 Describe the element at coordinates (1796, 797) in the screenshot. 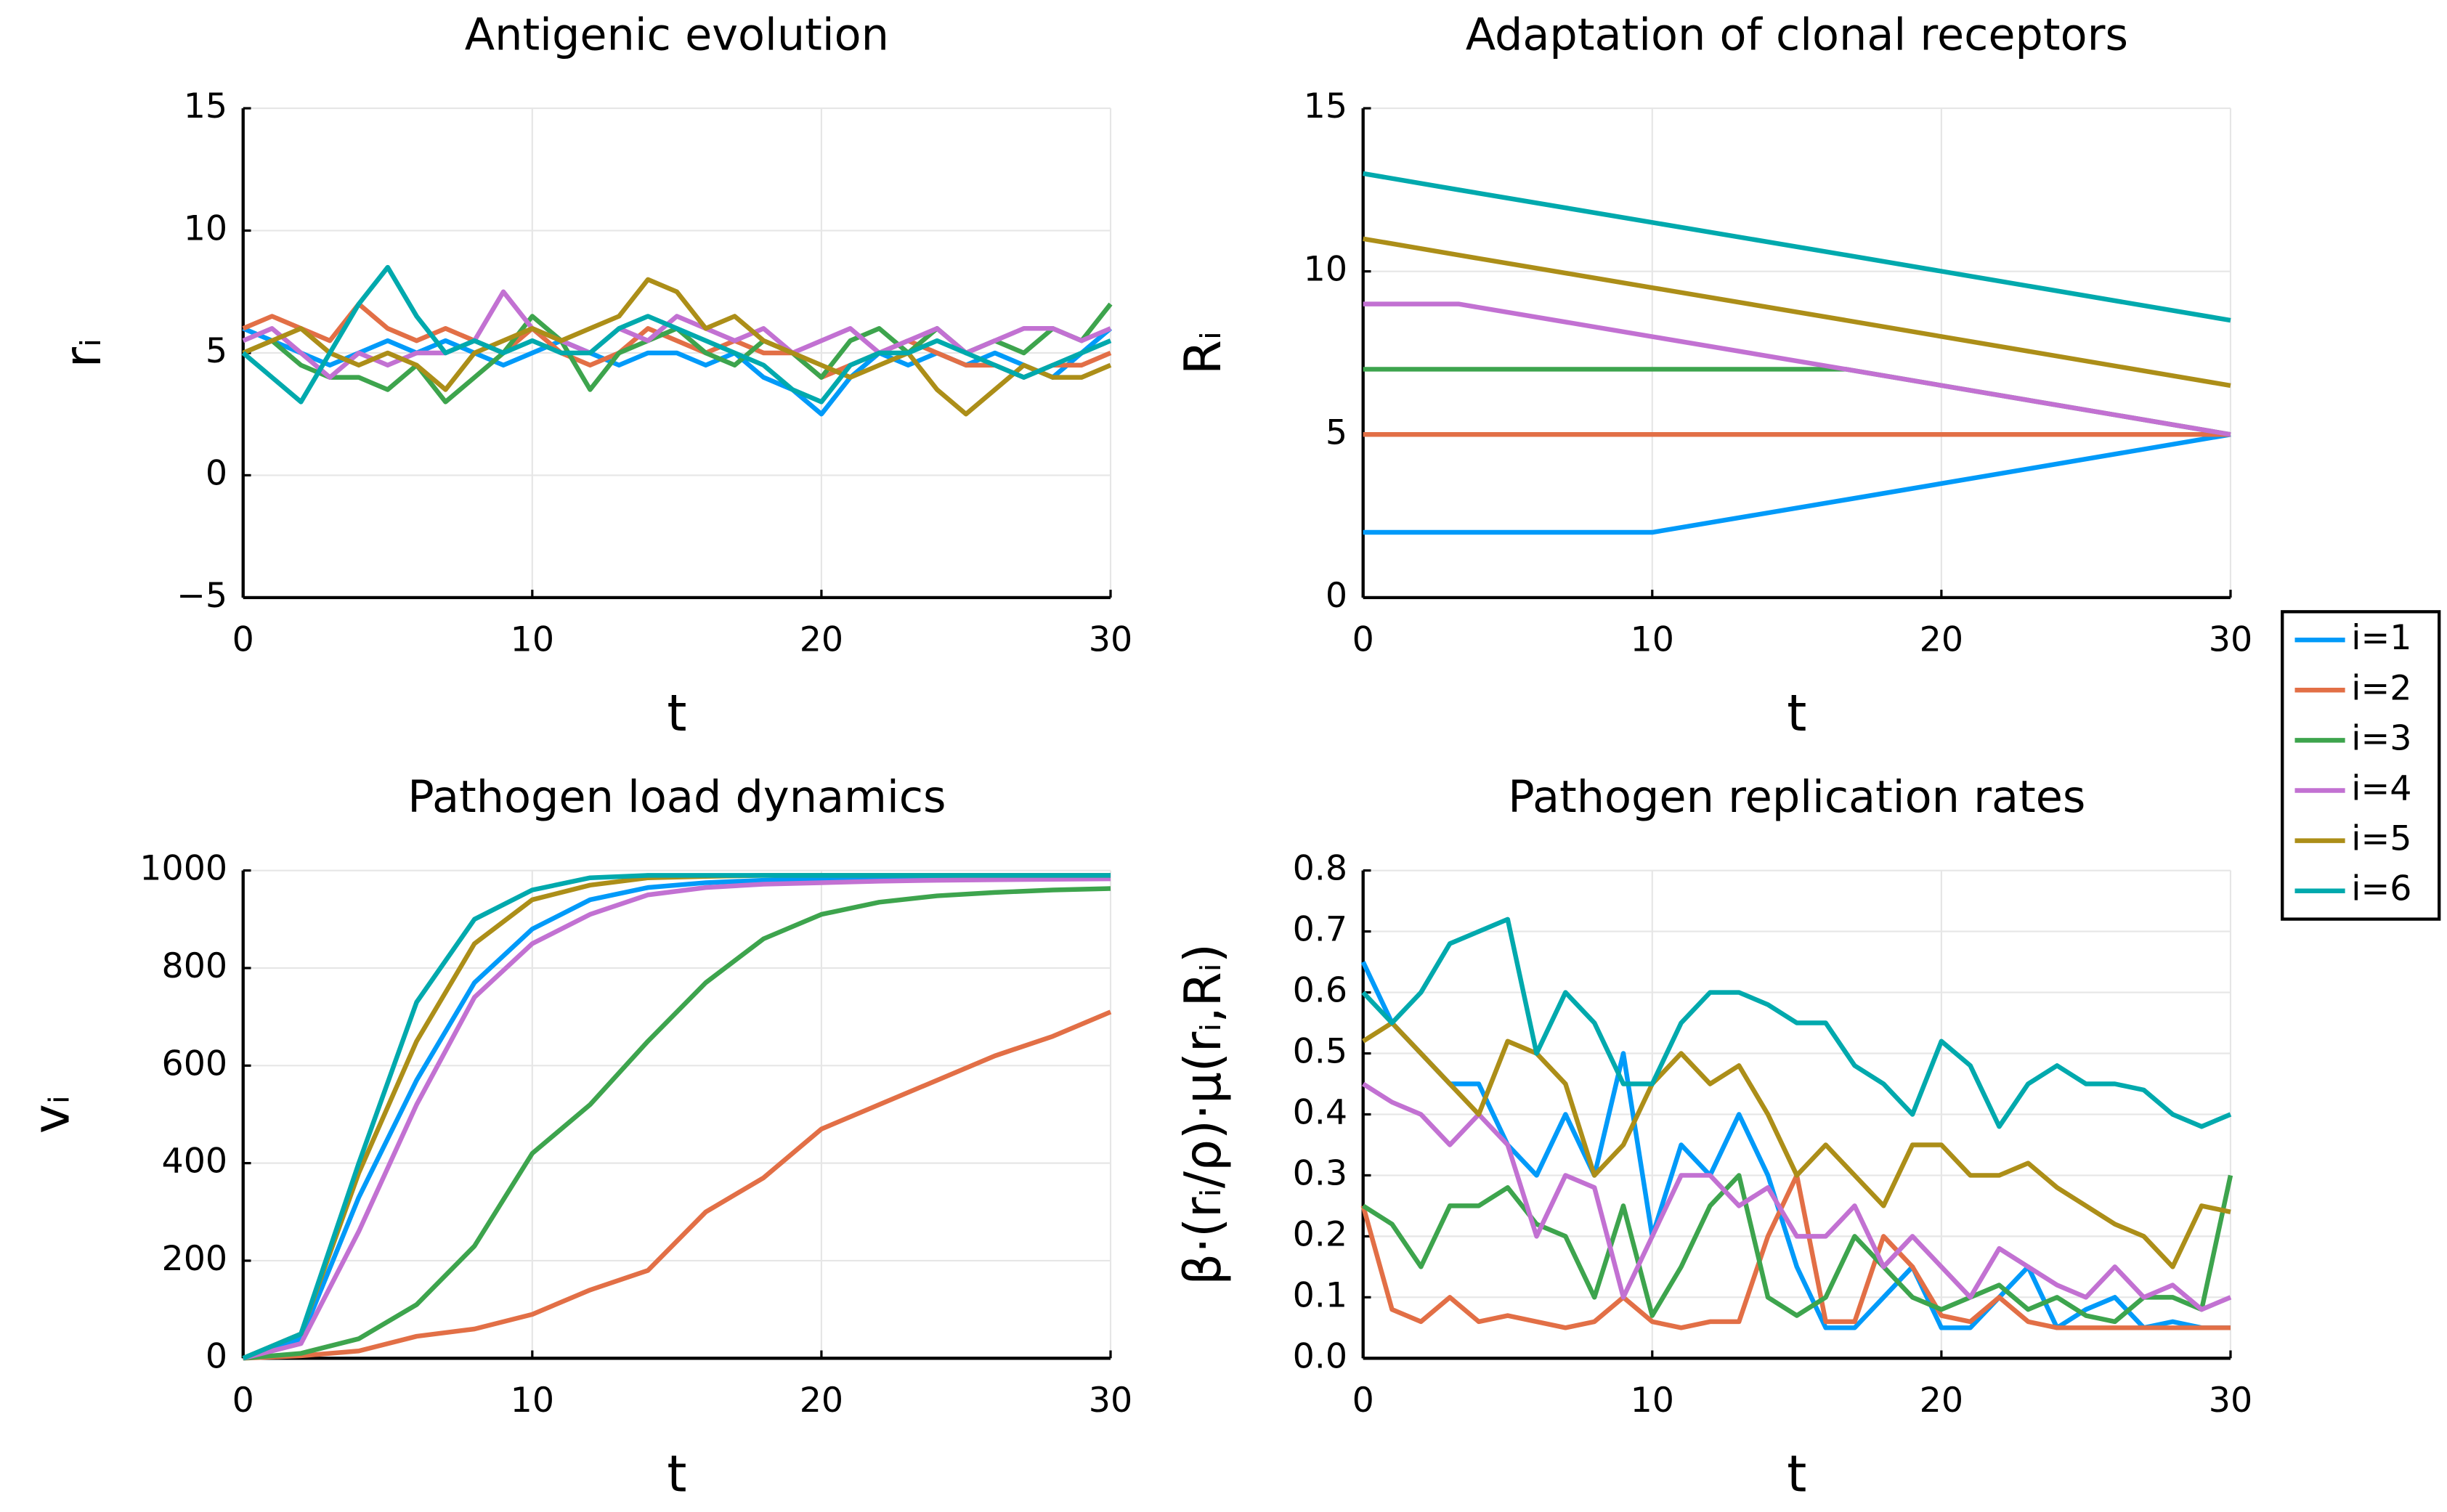

I see `chart-title: Pathogen replication rates` at that location.